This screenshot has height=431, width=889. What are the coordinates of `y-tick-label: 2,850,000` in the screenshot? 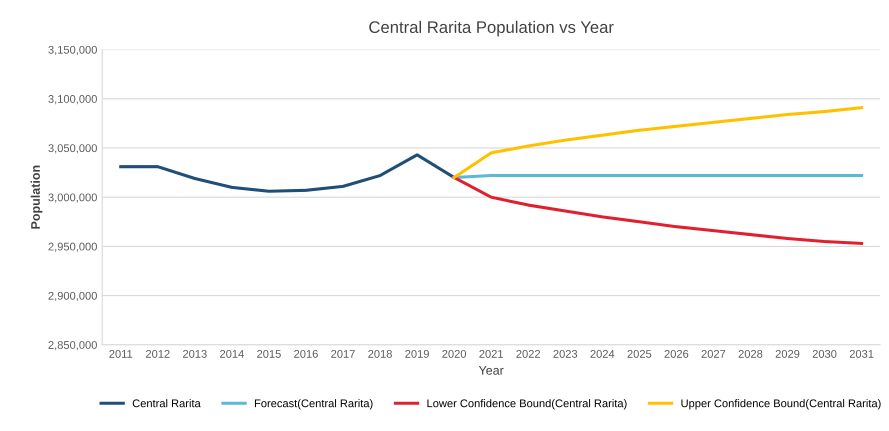 It's located at (72, 345).